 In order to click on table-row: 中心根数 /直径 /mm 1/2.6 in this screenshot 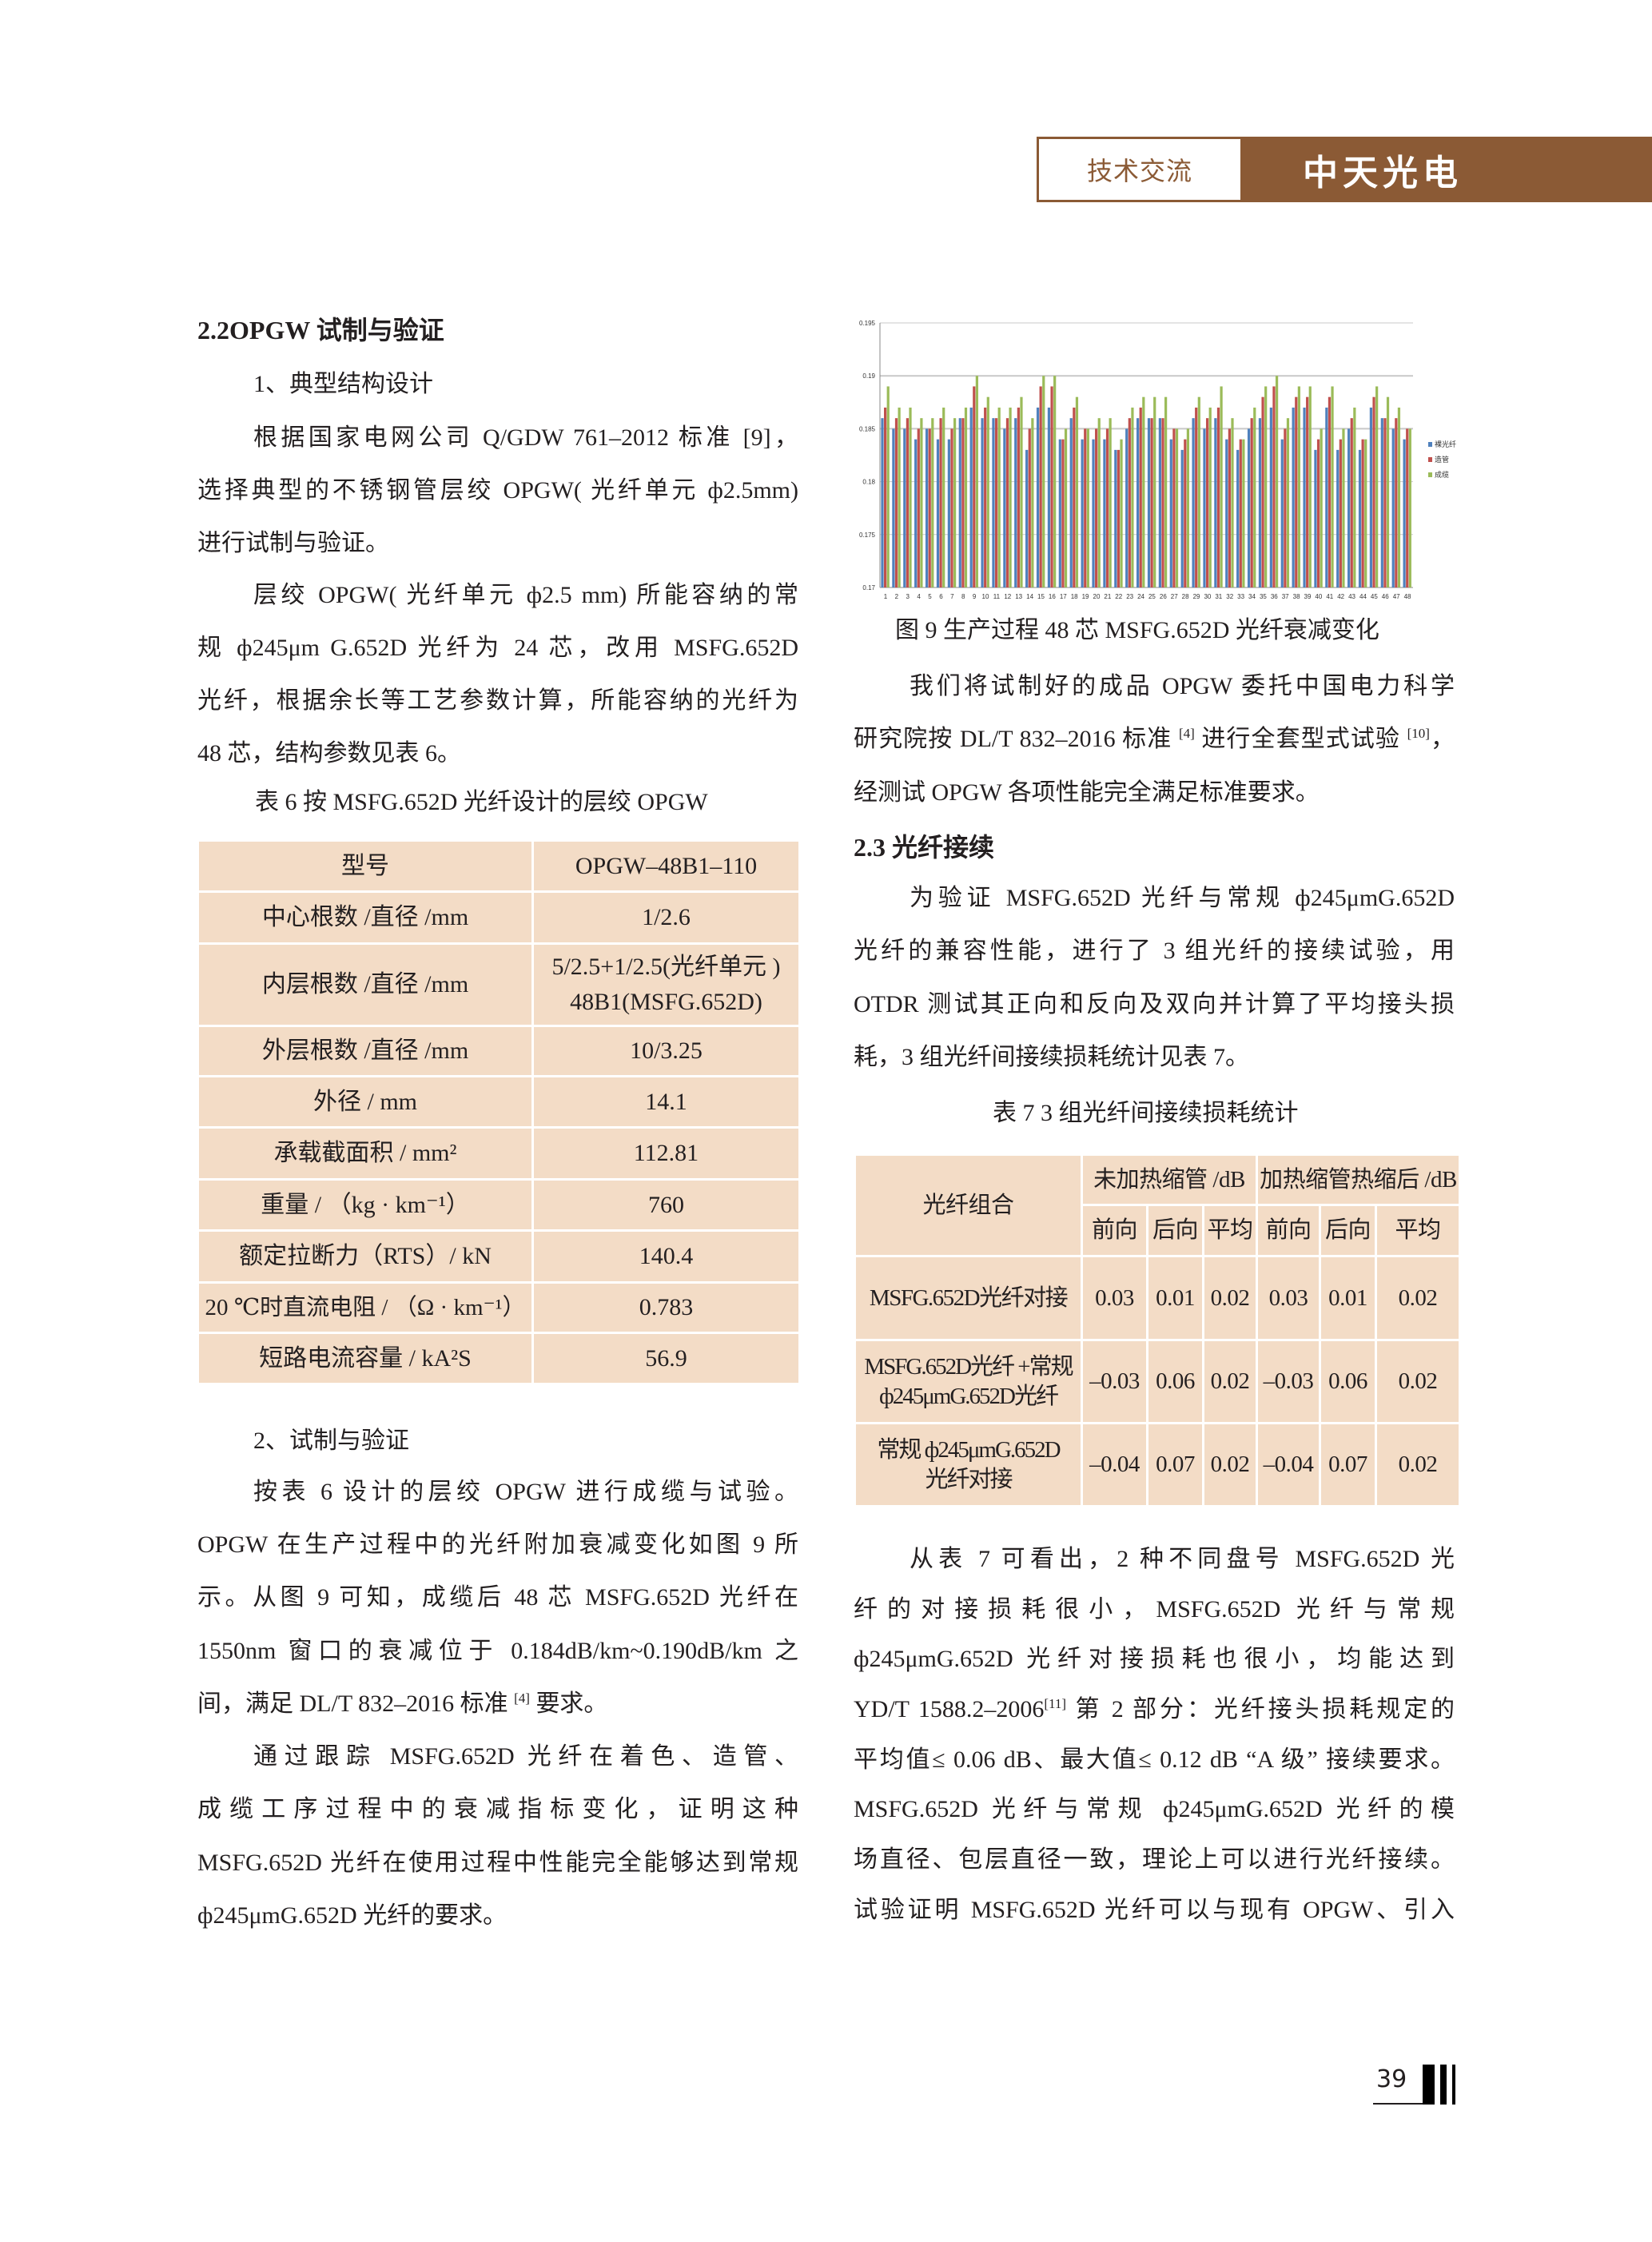, I will do `click(499, 918)`.